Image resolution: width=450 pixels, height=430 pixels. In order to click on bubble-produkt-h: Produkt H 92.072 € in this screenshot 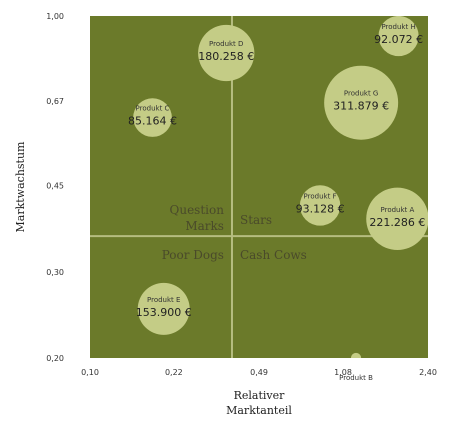, I will do `click(398, 36)`.